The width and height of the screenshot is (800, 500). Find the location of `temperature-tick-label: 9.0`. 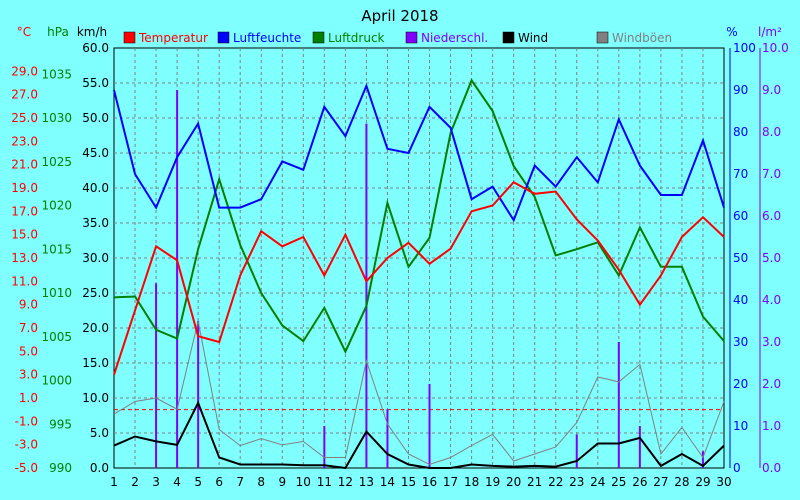

temperature-tick-label: 9.0 is located at coordinates (28, 305).